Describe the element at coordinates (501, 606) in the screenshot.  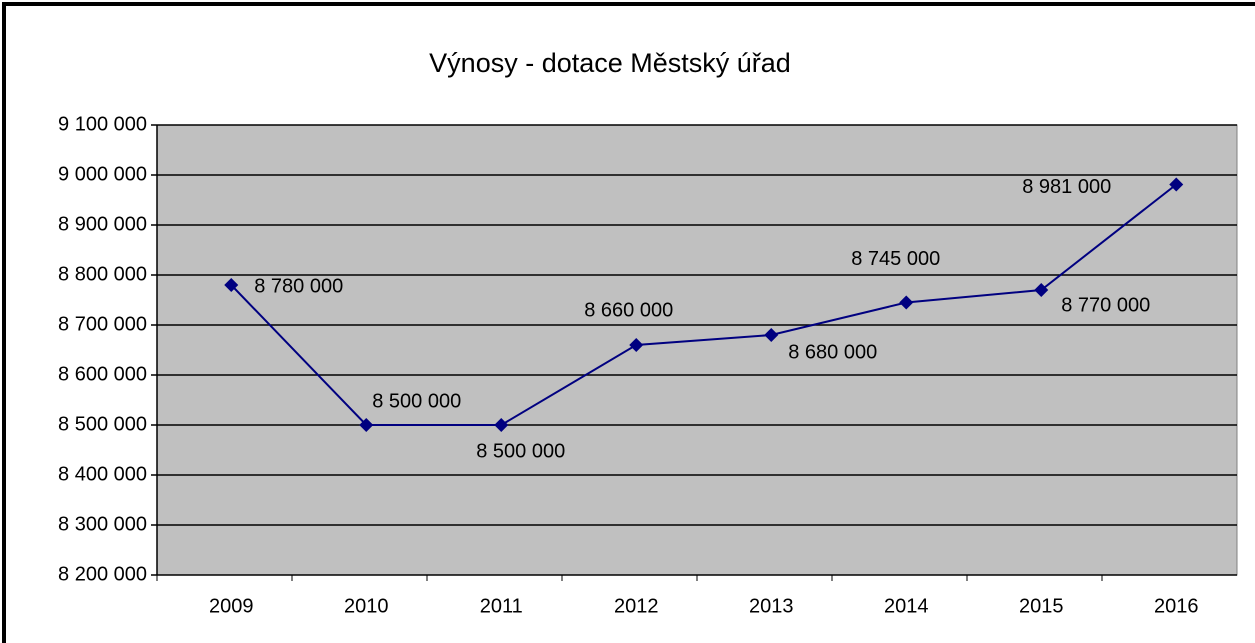
I see `x-tick-label: 2011` at that location.